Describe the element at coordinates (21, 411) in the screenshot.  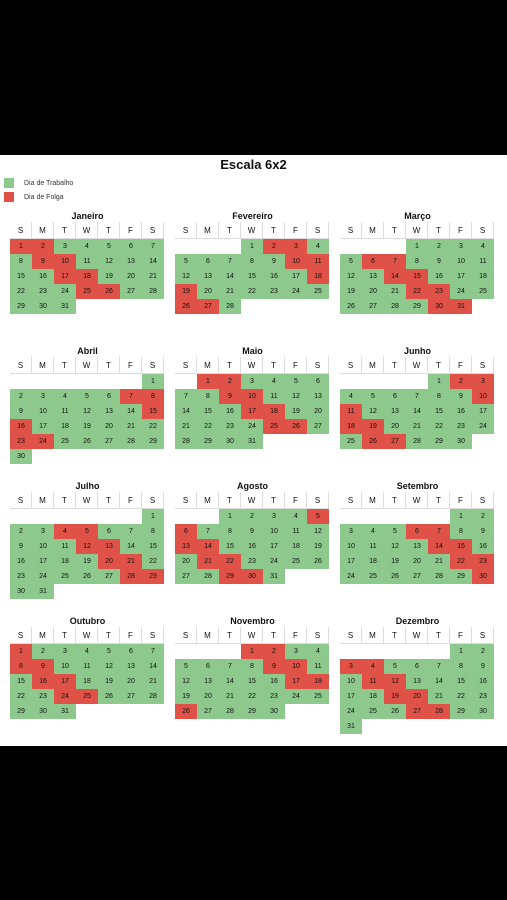
I see `day-cell-work: 9` at that location.